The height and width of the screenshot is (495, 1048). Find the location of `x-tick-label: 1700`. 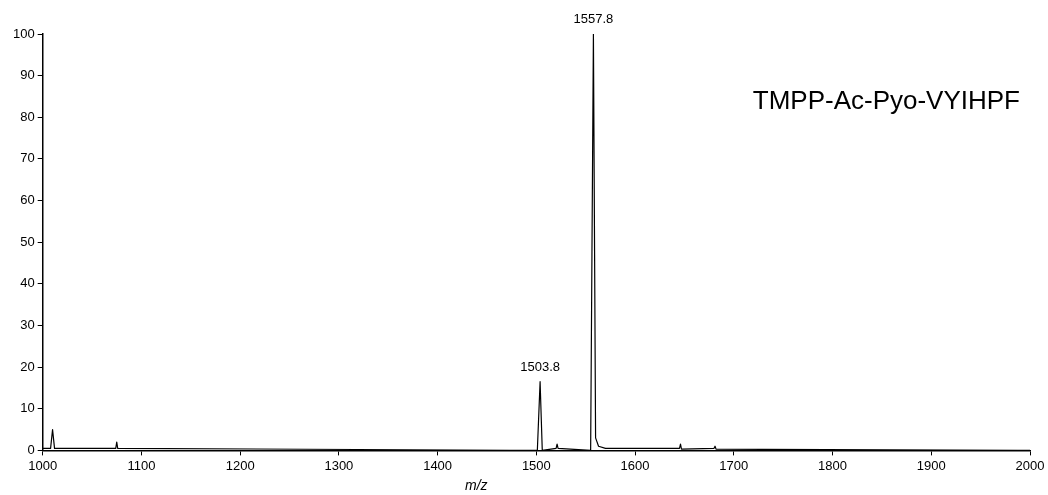

x-tick-label: 1700 is located at coordinates (734, 465).